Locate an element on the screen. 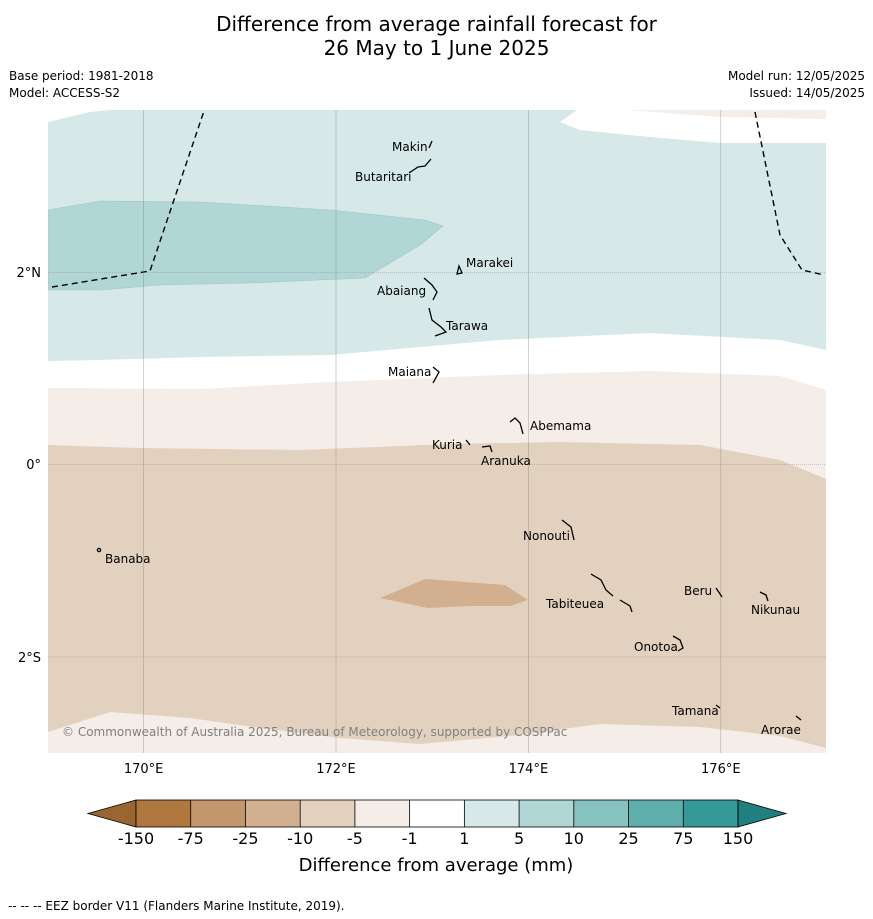 The width and height of the screenshot is (873, 919). island-onotoa-outline is located at coordinates (678, 643).